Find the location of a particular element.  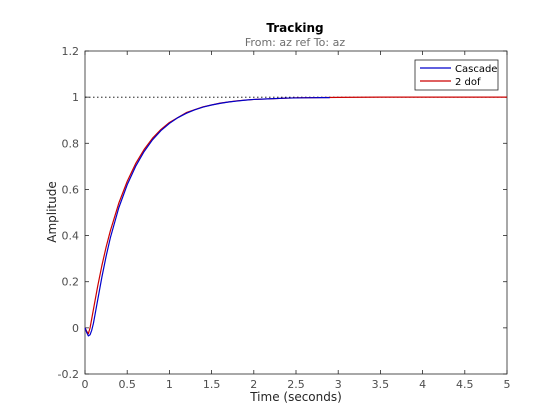

chart-subtitle: From: az ref To: az is located at coordinates (295, 42).